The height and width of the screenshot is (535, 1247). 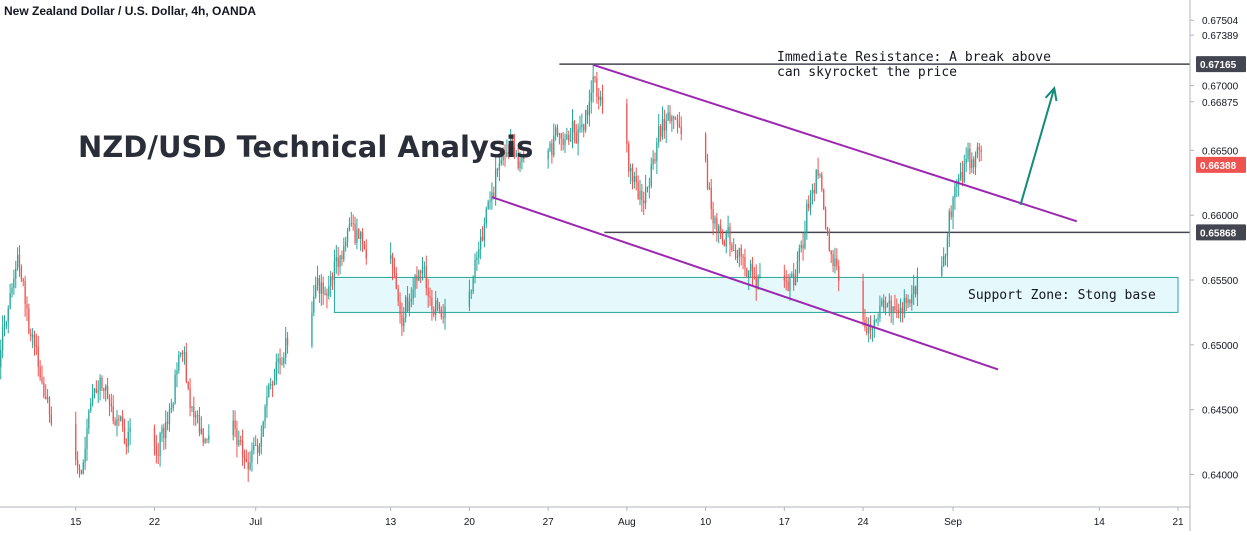 I want to click on time-tick-label: 21, so click(x=1178, y=522).